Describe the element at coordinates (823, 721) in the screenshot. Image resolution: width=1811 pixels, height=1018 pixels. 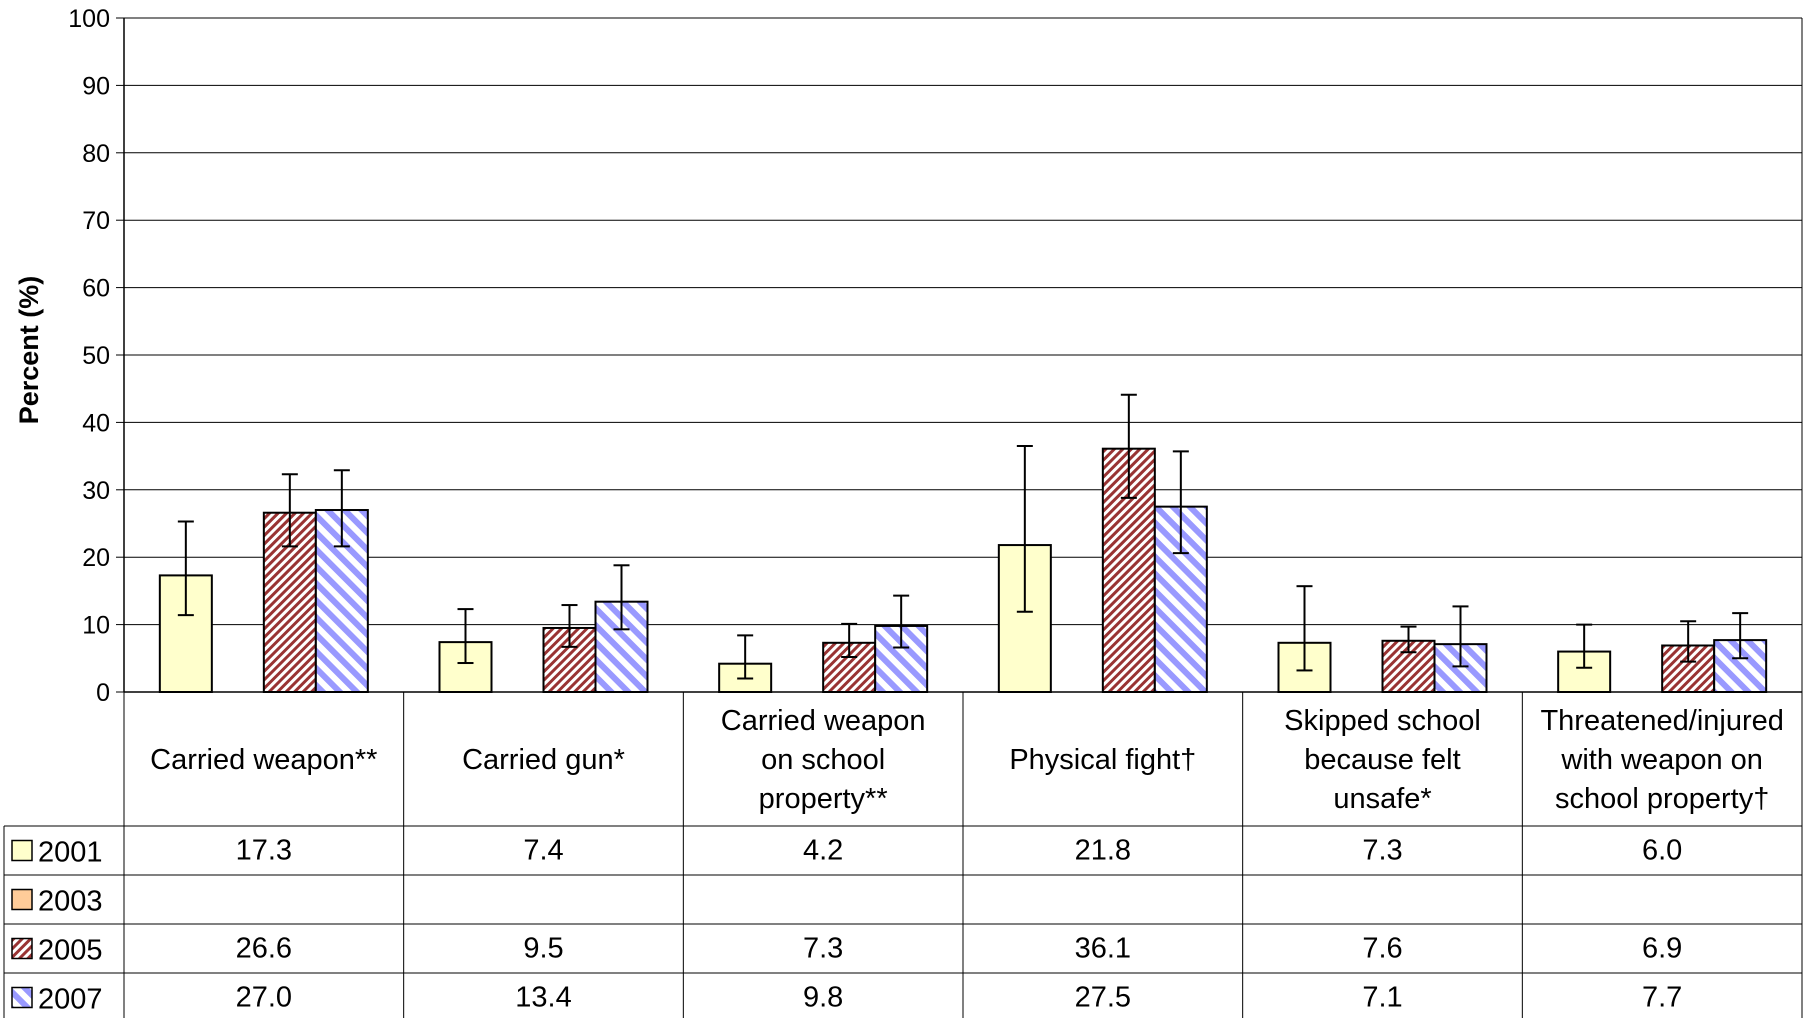
I see `category-label: Carried weapon` at that location.